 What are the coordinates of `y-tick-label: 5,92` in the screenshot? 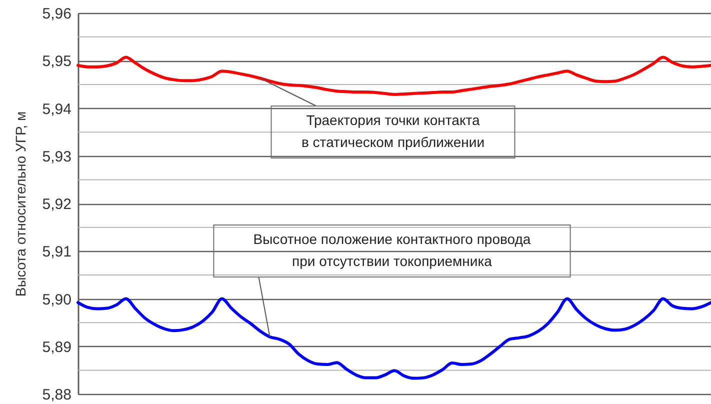 It's located at (57, 204).